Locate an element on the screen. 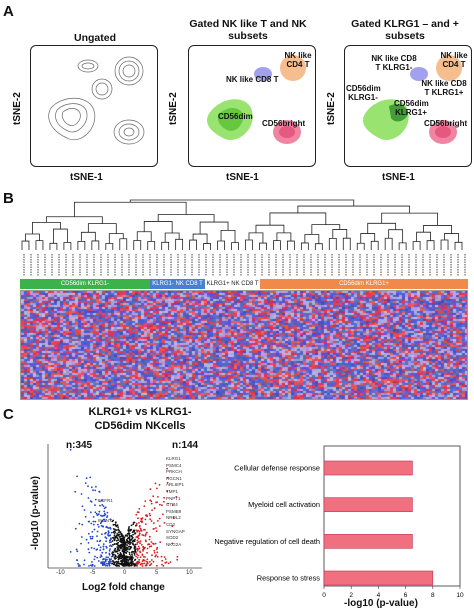 The height and width of the screenshot is (615, 474). bar-category-label: Cellular defense response is located at coordinates (277, 468).